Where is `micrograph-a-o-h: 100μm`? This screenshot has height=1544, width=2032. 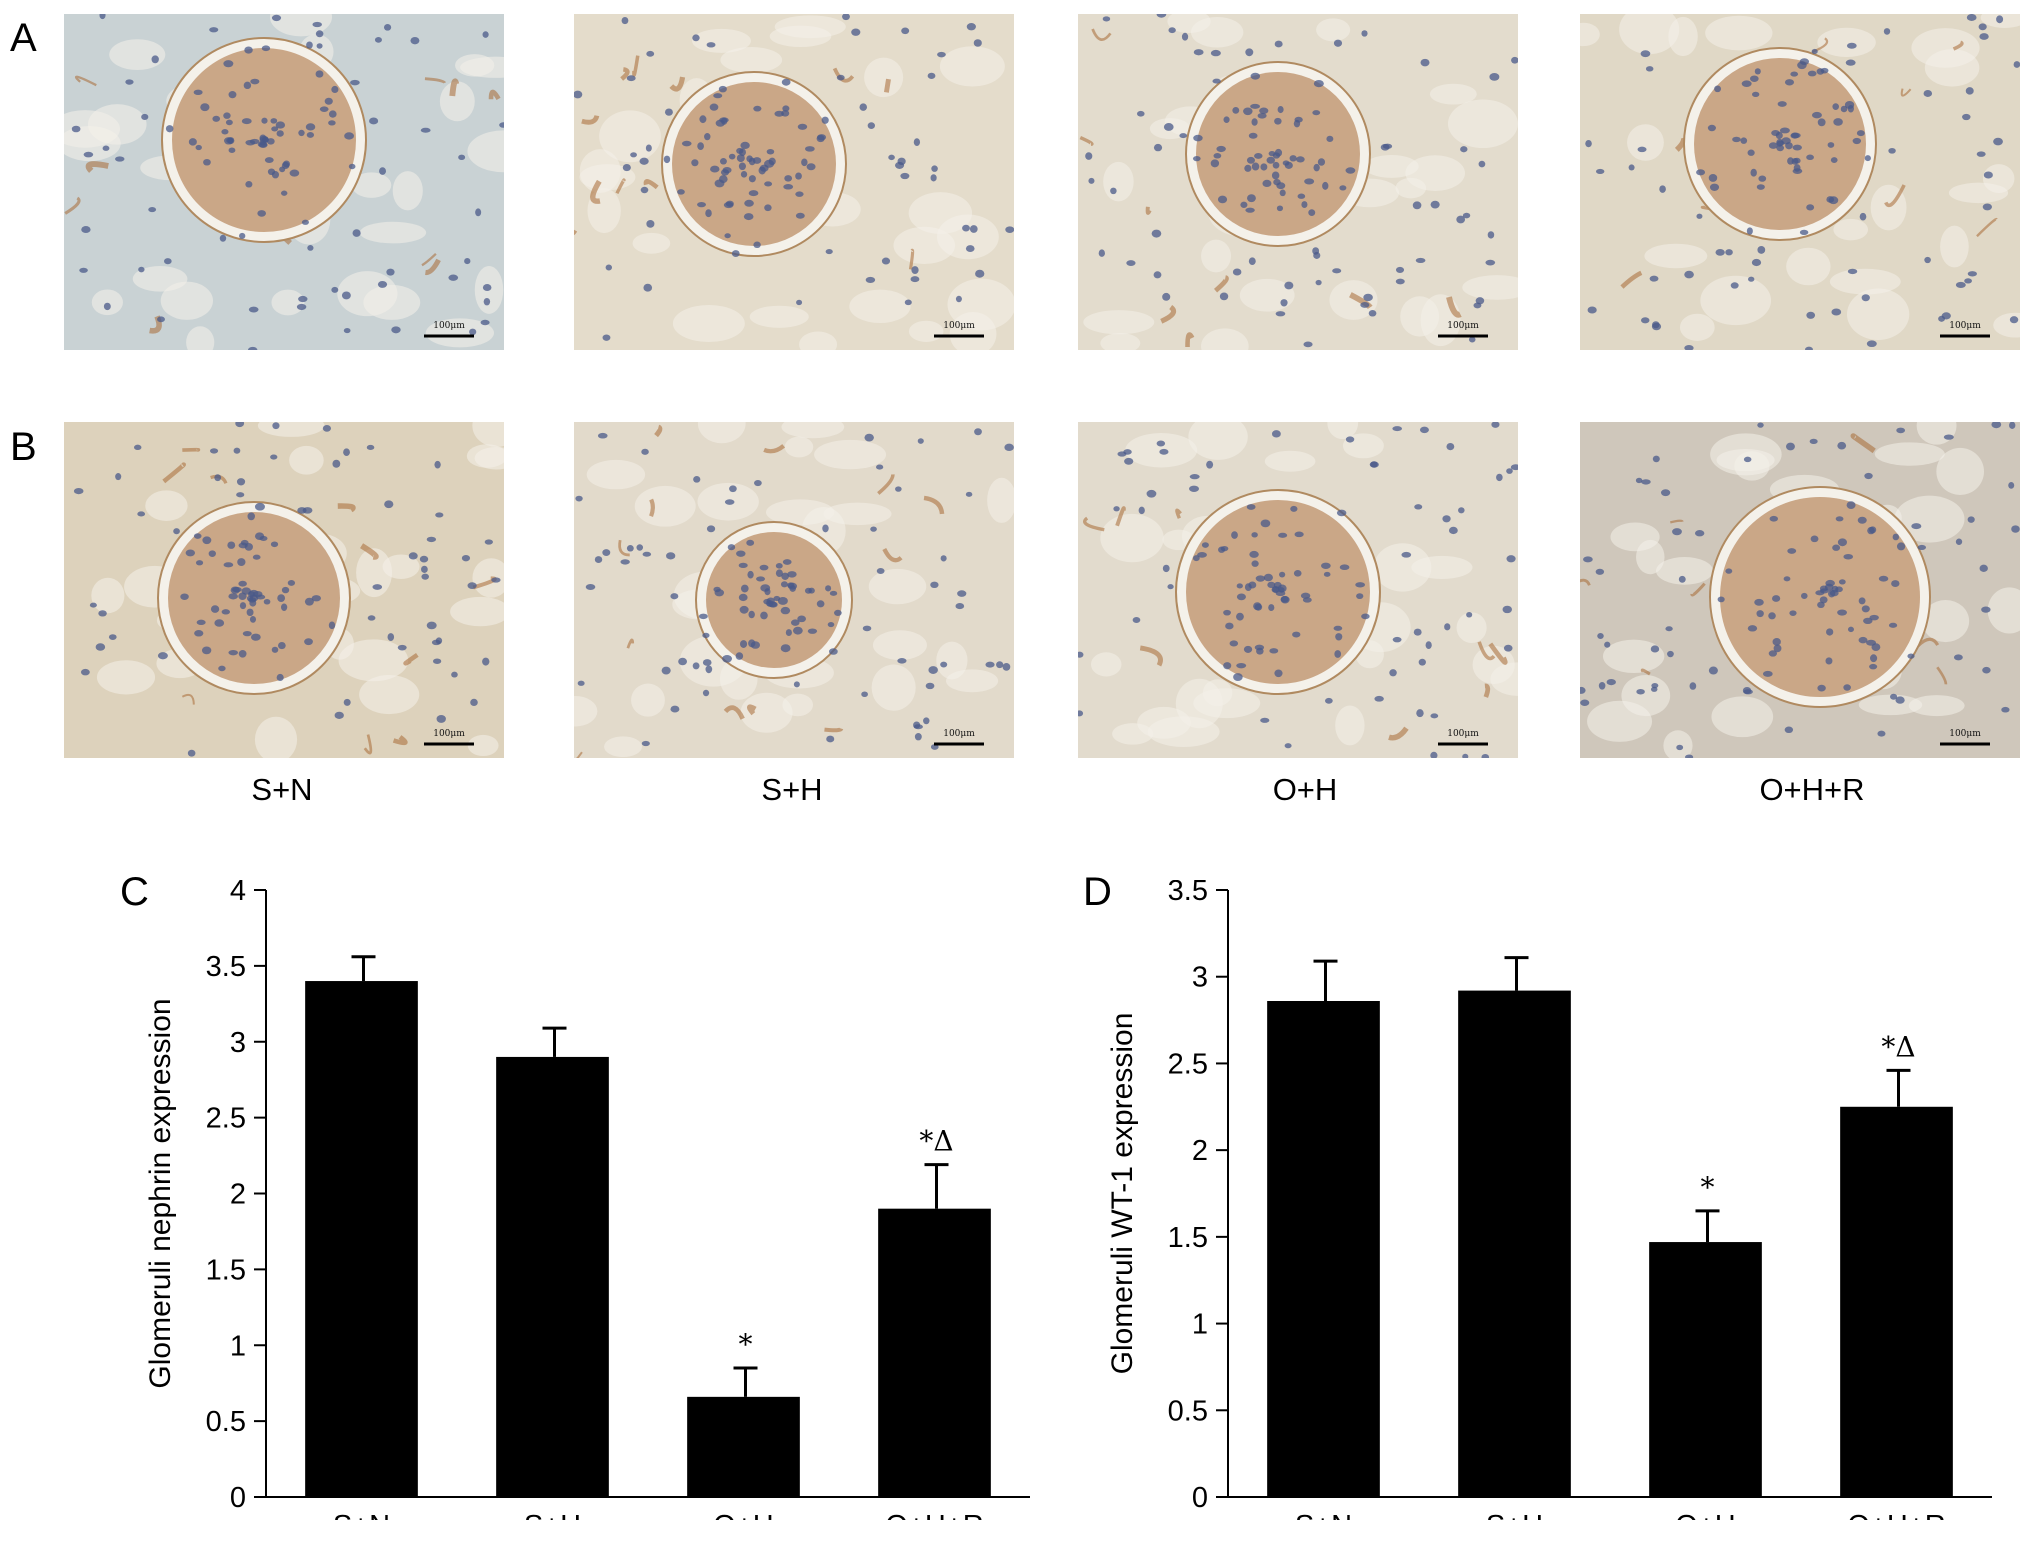
micrograph-a-o-h: 100μm is located at coordinates (1298, 182).